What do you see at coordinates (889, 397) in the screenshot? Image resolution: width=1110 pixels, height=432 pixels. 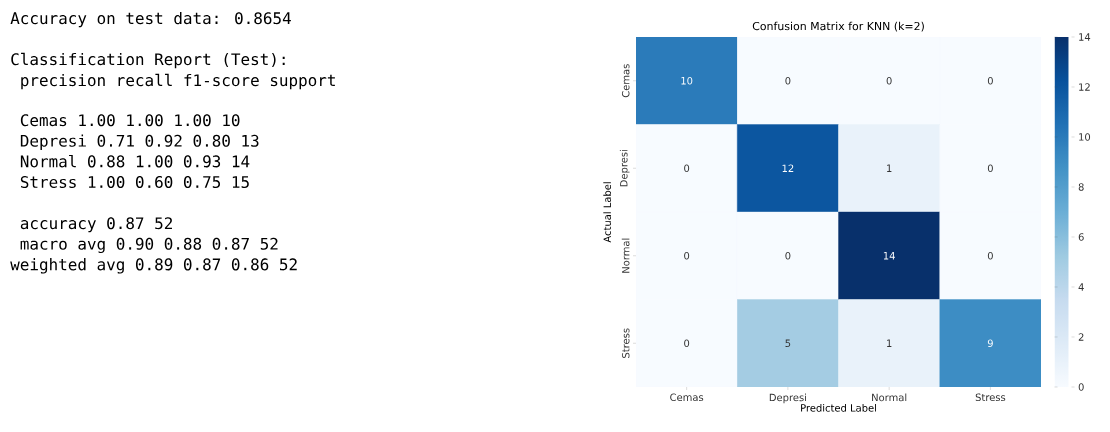 I see `x-tick-label: Normal` at bounding box center [889, 397].